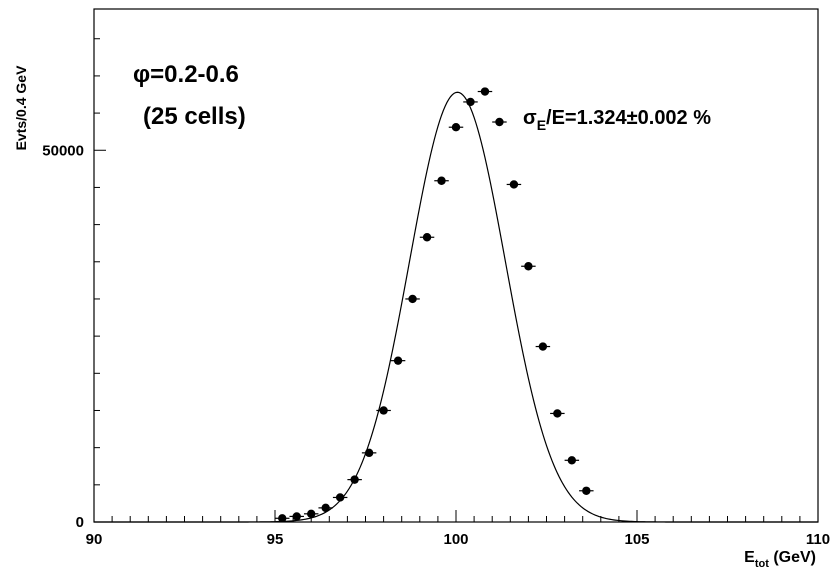 The image size is (832, 573). What do you see at coordinates (762, 564) in the screenshot?
I see `x-axis-label-sub: tot` at bounding box center [762, 564].